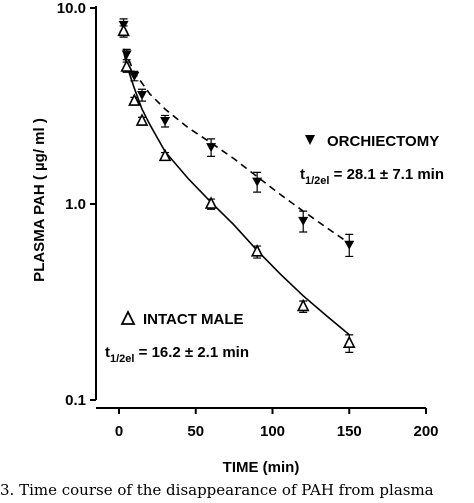  I want to click on orchiectomy-half-life: t1/2el = 28.1 ± 7.1 min, so click(372, 176).